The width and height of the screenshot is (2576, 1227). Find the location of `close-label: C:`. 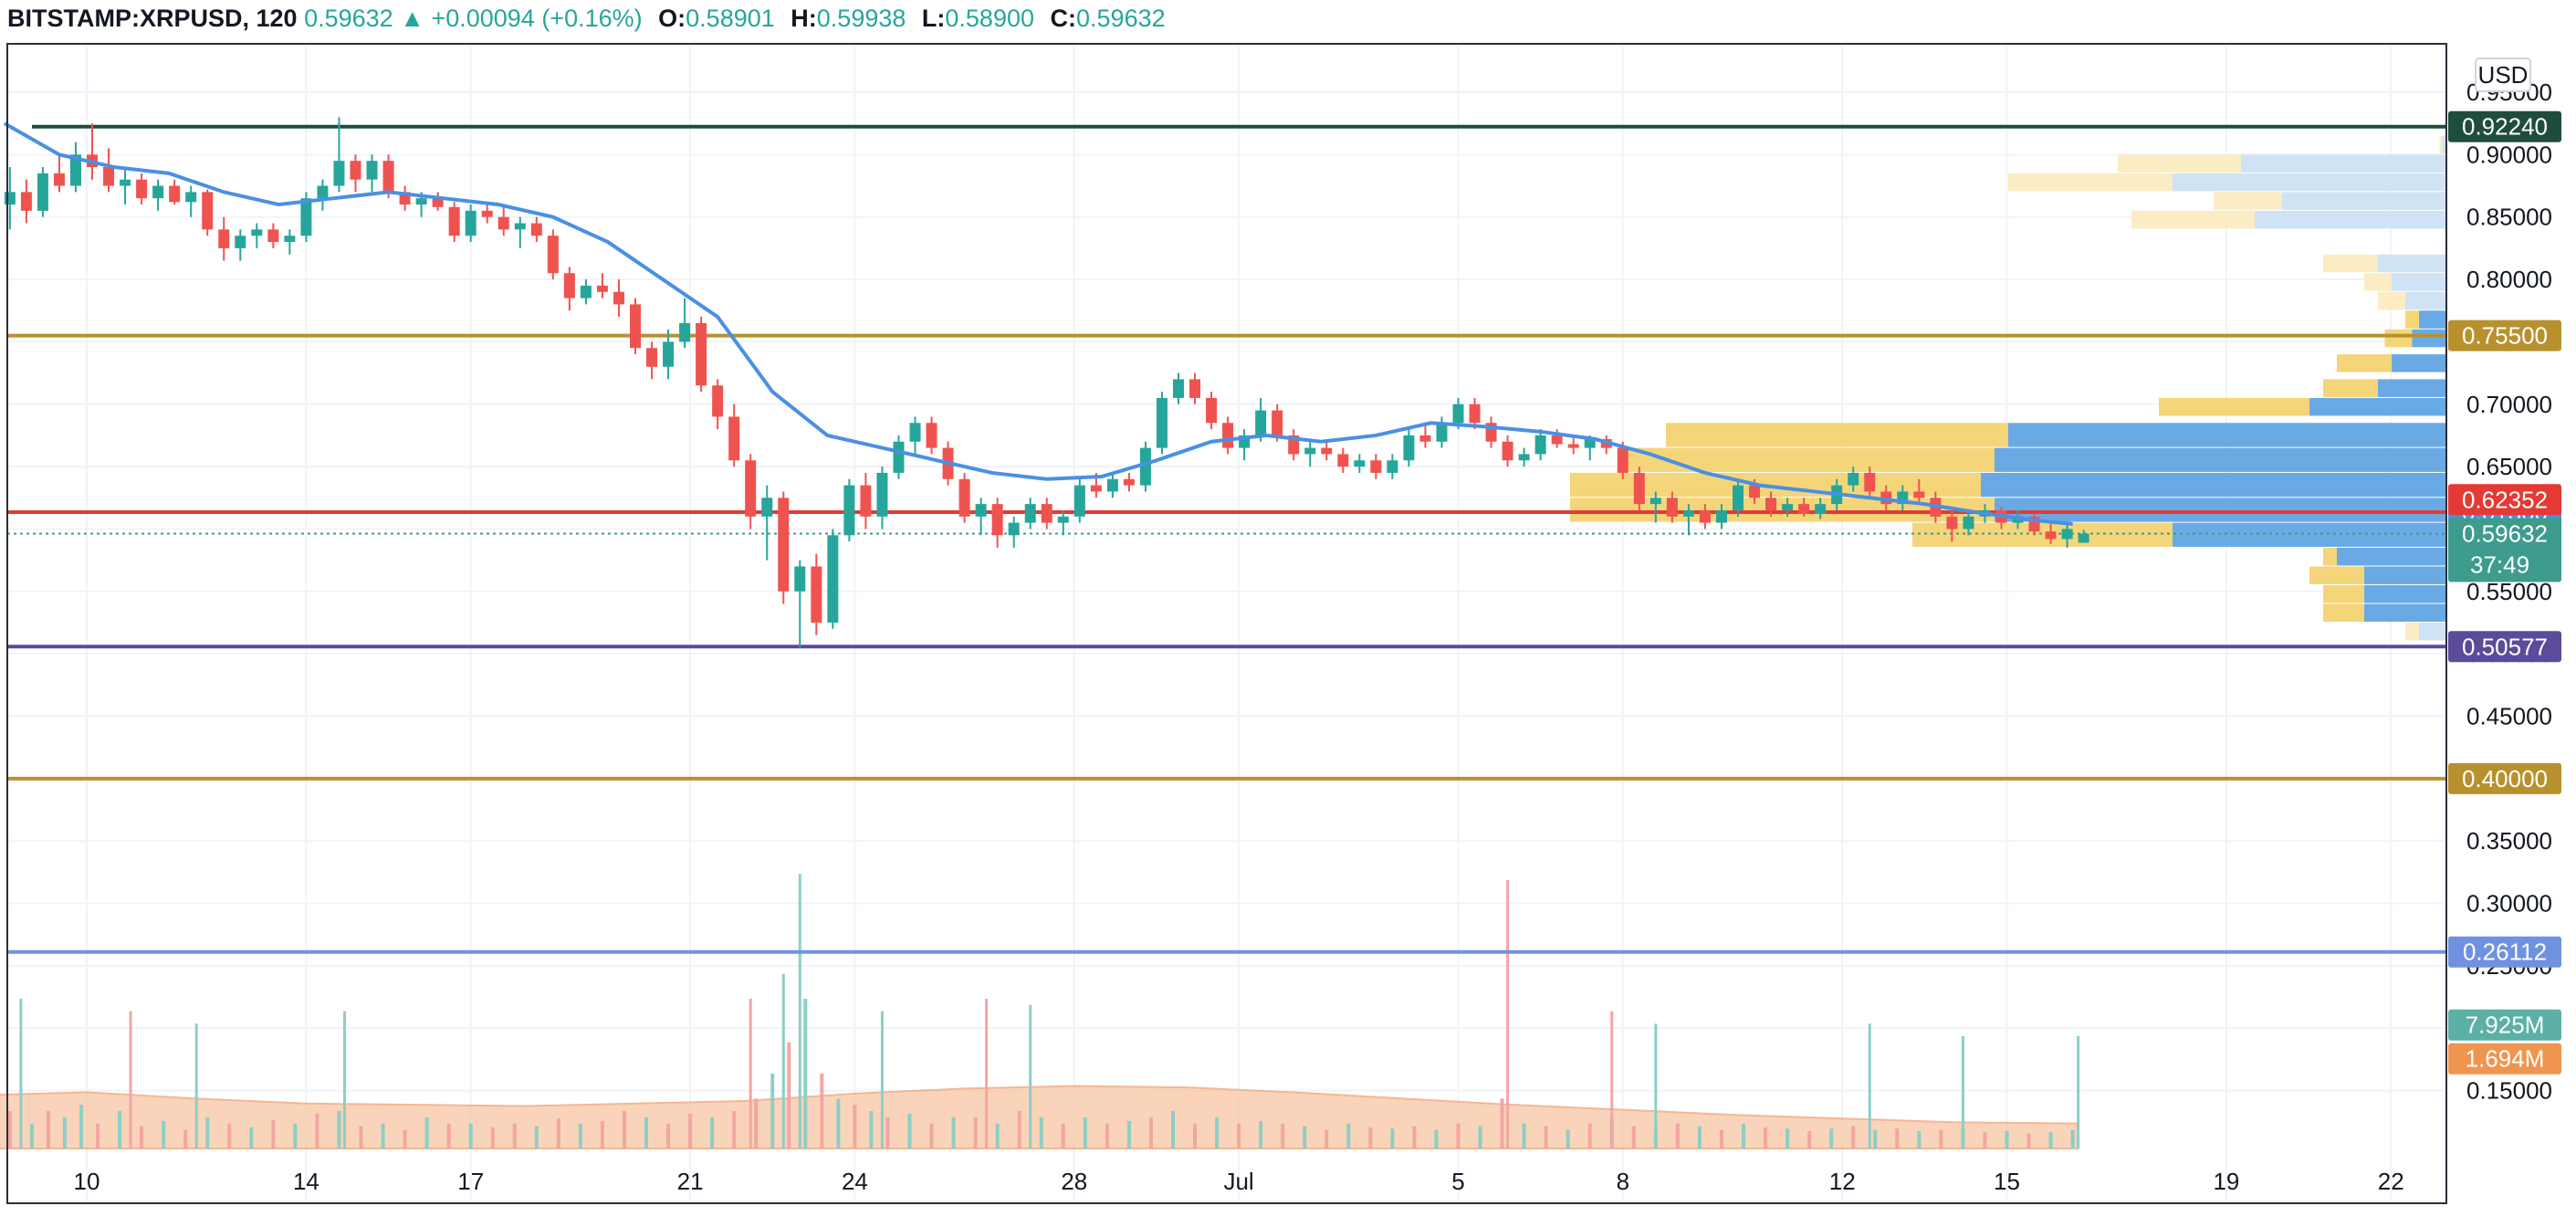

close-label: C: is located at coordinates (1063, 18).